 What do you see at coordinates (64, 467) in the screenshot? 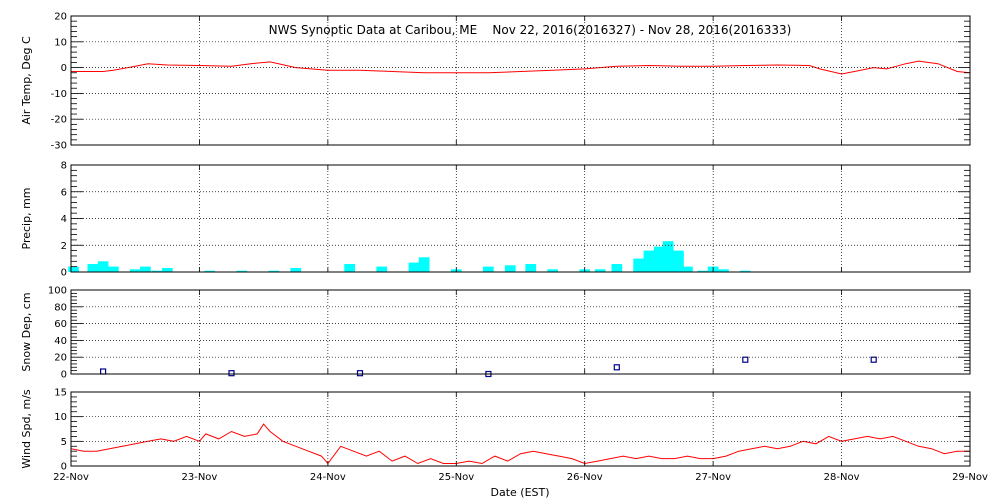
I see `wind-speed-ytick-label: 0` at bounding box center [64, 467].